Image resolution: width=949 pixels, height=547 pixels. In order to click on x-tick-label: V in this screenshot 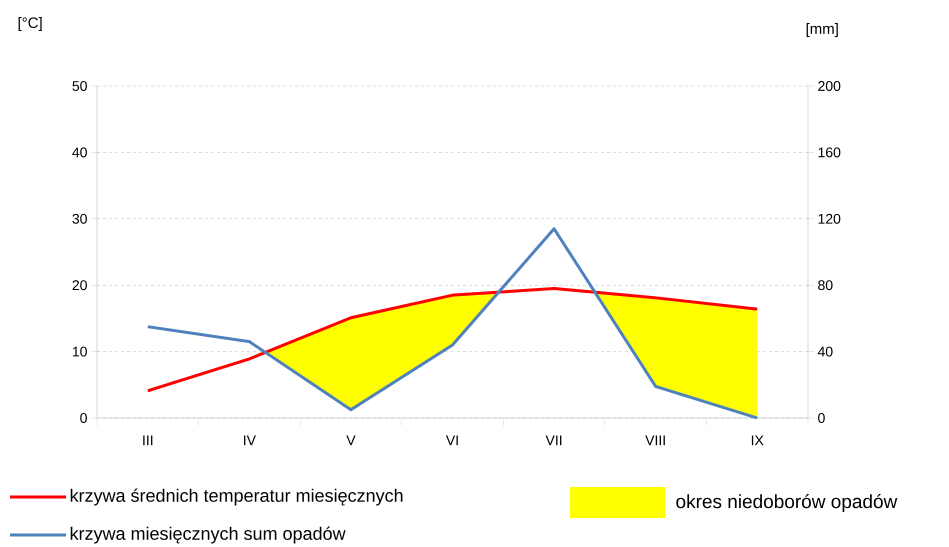, I will do `click(351, 441)`.